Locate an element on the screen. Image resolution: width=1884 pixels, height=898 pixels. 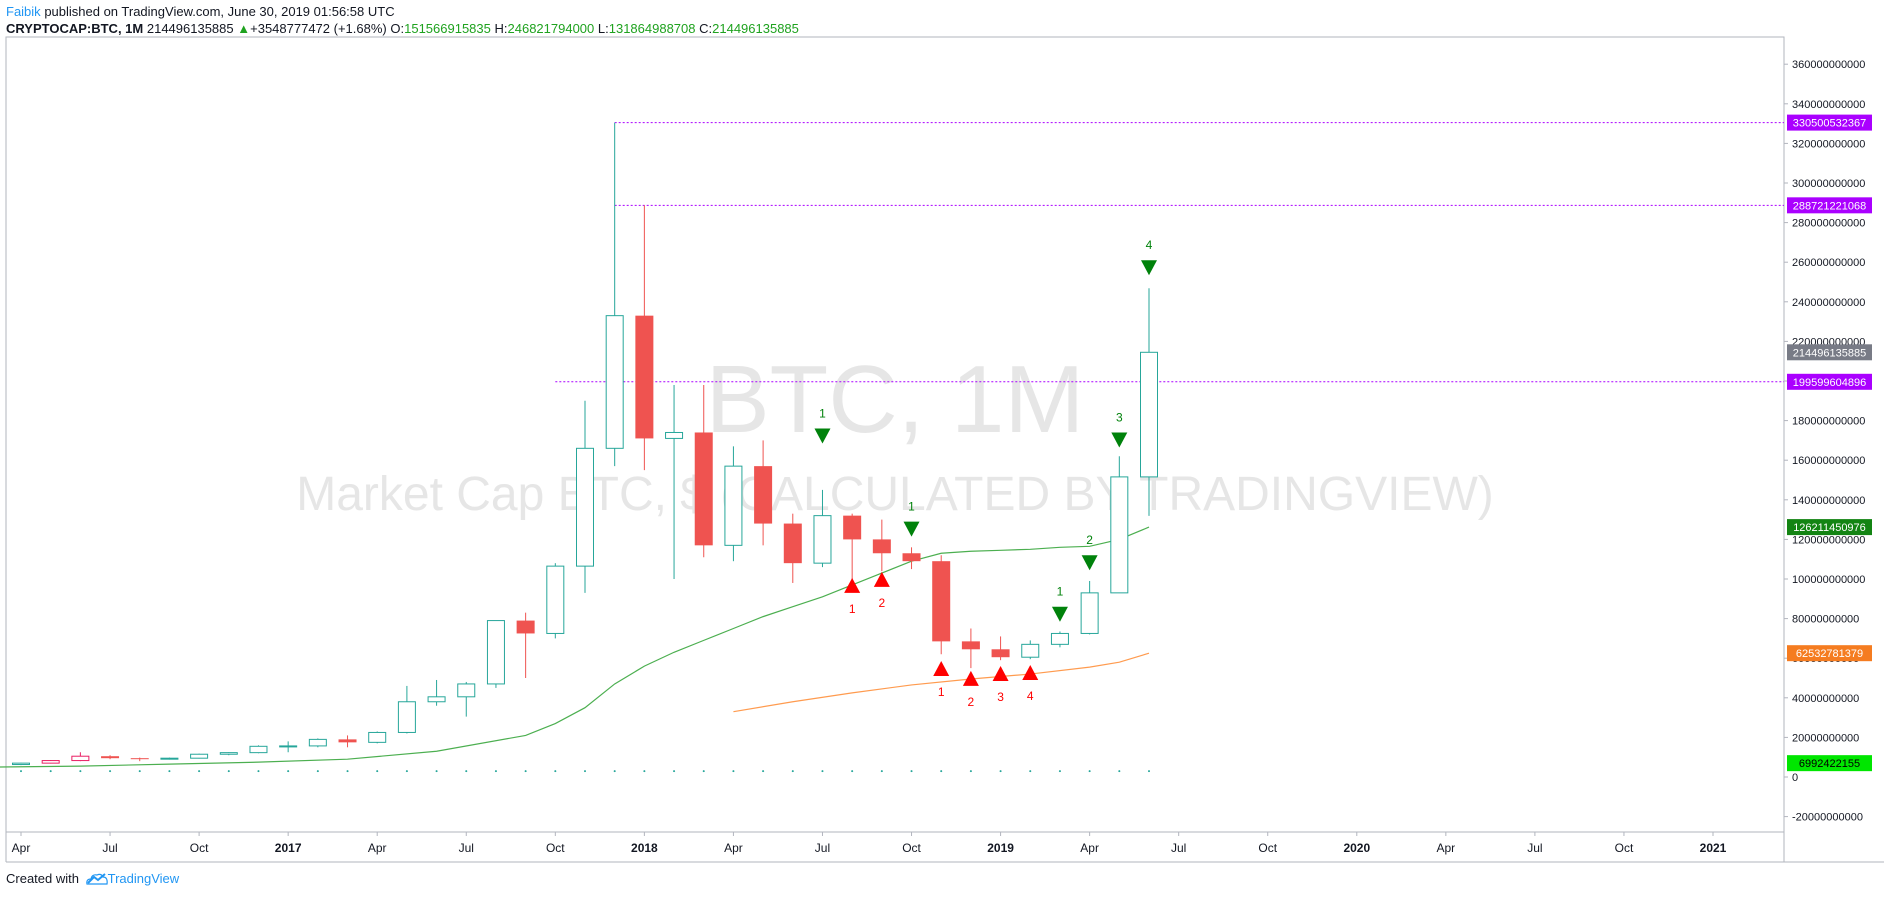
x-axis-tick-label: Jul is located at coordinates (1178, 848).